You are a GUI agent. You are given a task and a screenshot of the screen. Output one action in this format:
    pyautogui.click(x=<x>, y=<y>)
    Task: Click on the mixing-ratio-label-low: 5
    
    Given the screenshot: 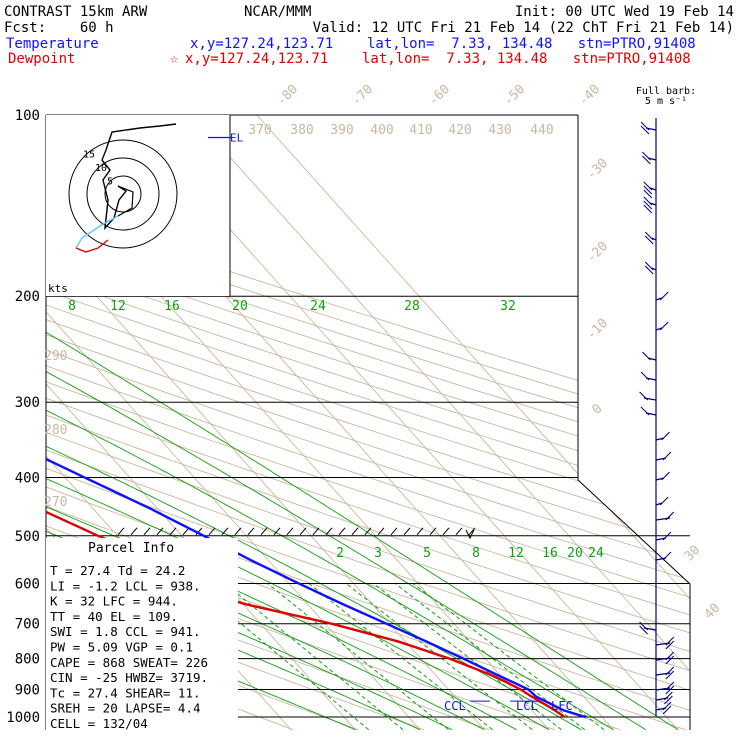 What is the action you would take?
    pyautogui.click(x=427, y=553)
    